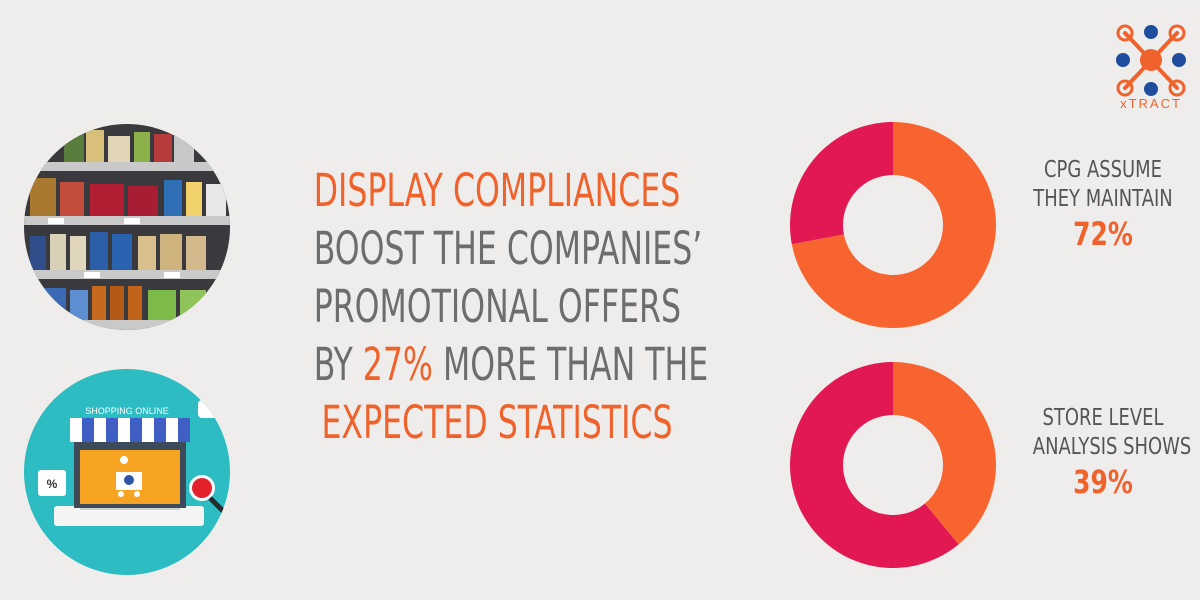  Describe the element at coordinates (1103, 170) in the screenshot. I see `caption-line: CPG ASSUME` at that location.